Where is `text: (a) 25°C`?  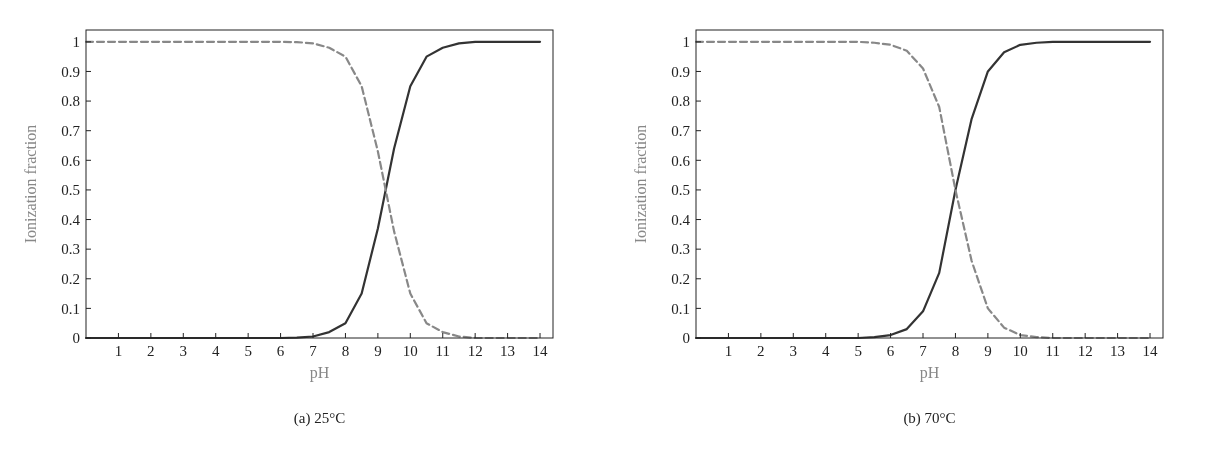
text: (a) 25°C is located at coordinates (319, 418).